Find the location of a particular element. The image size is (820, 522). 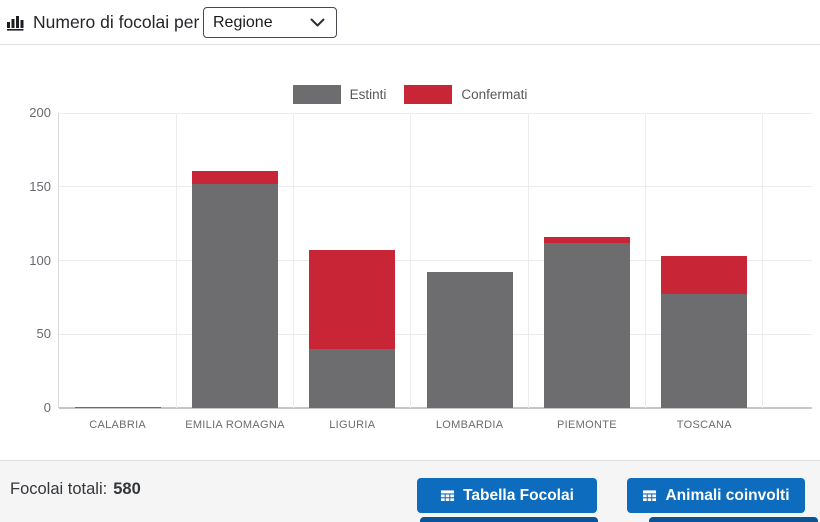

footer-bar: Focolai totali: 580 Tabella Focolai is located at coordinates (410, 491).